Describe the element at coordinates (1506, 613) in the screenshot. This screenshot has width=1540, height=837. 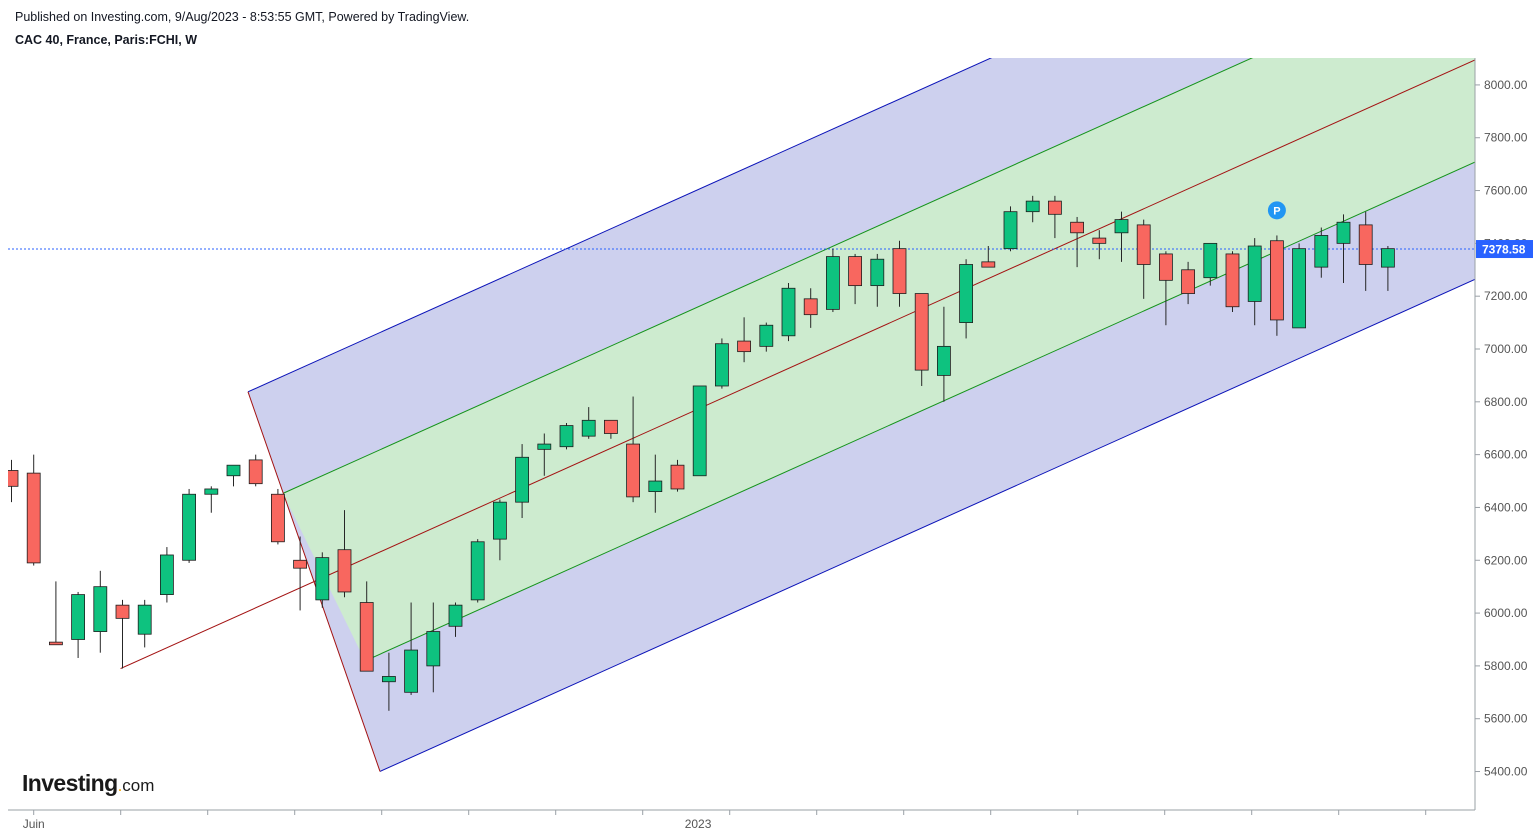
I see `y-tick-label: 6000.00` at that location.